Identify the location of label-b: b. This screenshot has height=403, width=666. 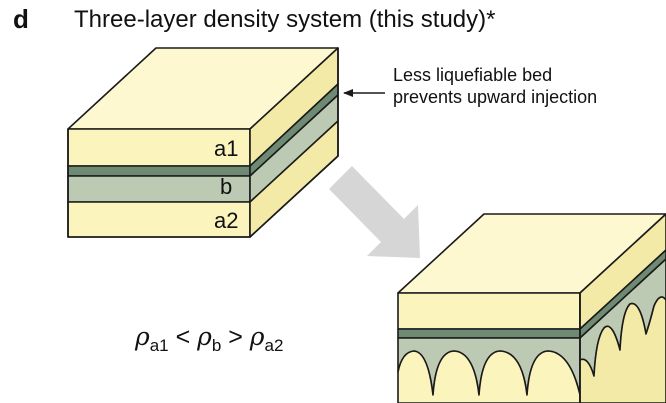
(226, 186).